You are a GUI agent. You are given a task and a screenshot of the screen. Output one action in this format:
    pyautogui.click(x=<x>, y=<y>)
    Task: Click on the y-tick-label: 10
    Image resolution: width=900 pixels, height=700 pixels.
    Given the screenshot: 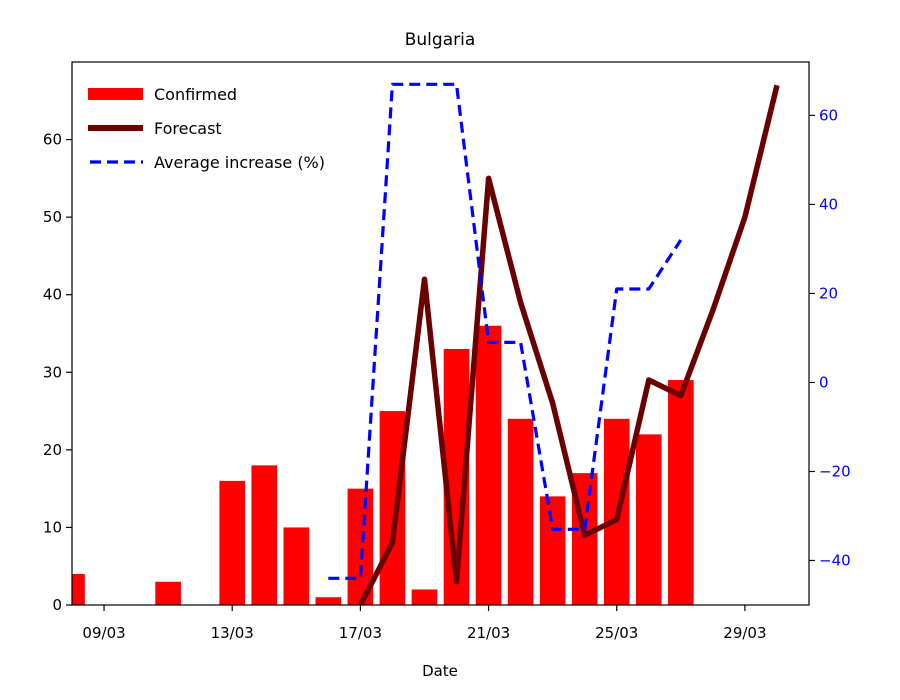 What is the action you would take?
    pyautogui.click(x=52, y=527)
    